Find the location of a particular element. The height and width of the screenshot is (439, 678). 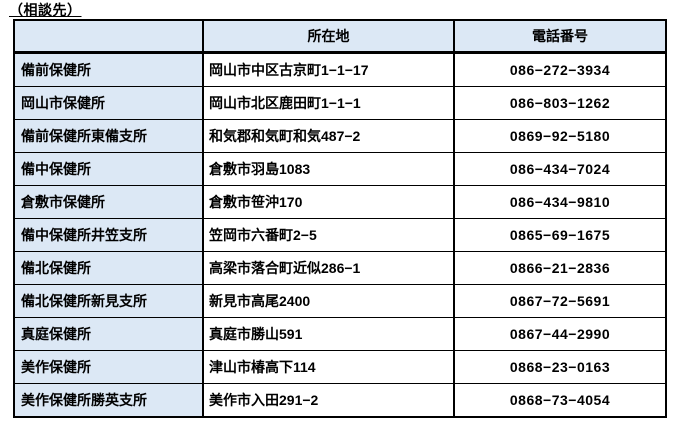

facility-name-cell: 備前保健所東備支所 is located at coordinates (108, 136).